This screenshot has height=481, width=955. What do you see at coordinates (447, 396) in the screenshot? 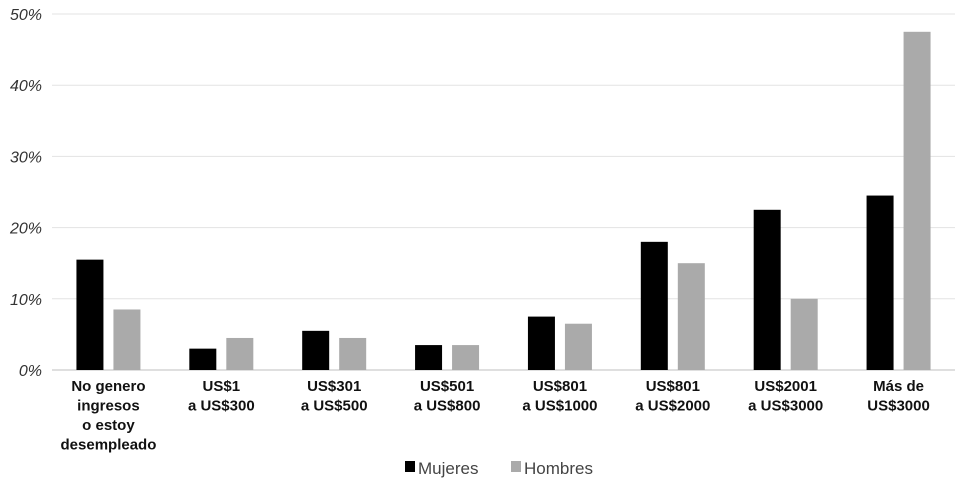
I see `x-tick-label: US$501 a US$800` at bounding box center [447, 396].